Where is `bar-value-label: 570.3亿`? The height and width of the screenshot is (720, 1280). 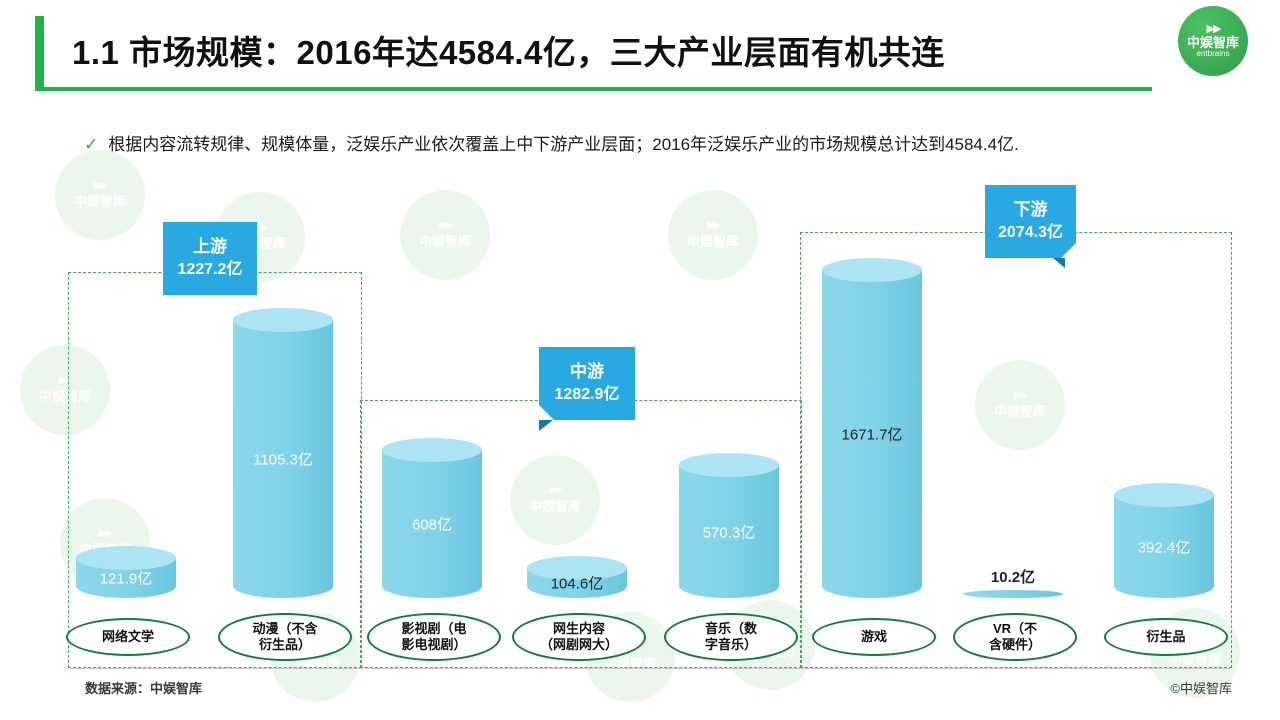
bar-value-label: 570.3亿 is located at coordinates (729, 532).